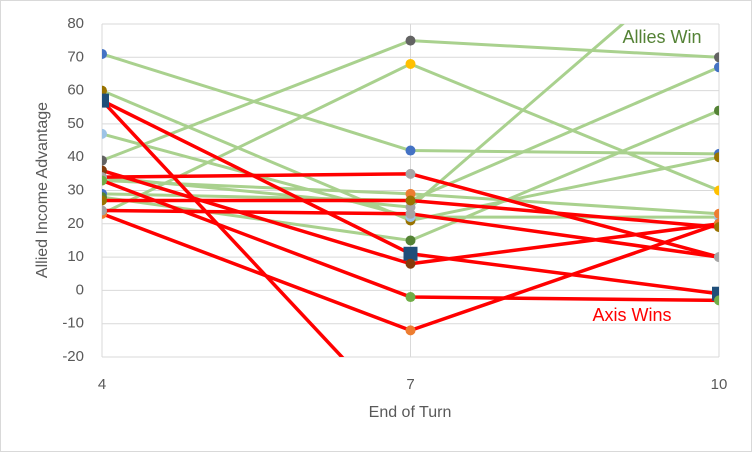  Describe the element at coordinates (73, 356) in the screenshot. I see `y-tick-label: -20` at that location.